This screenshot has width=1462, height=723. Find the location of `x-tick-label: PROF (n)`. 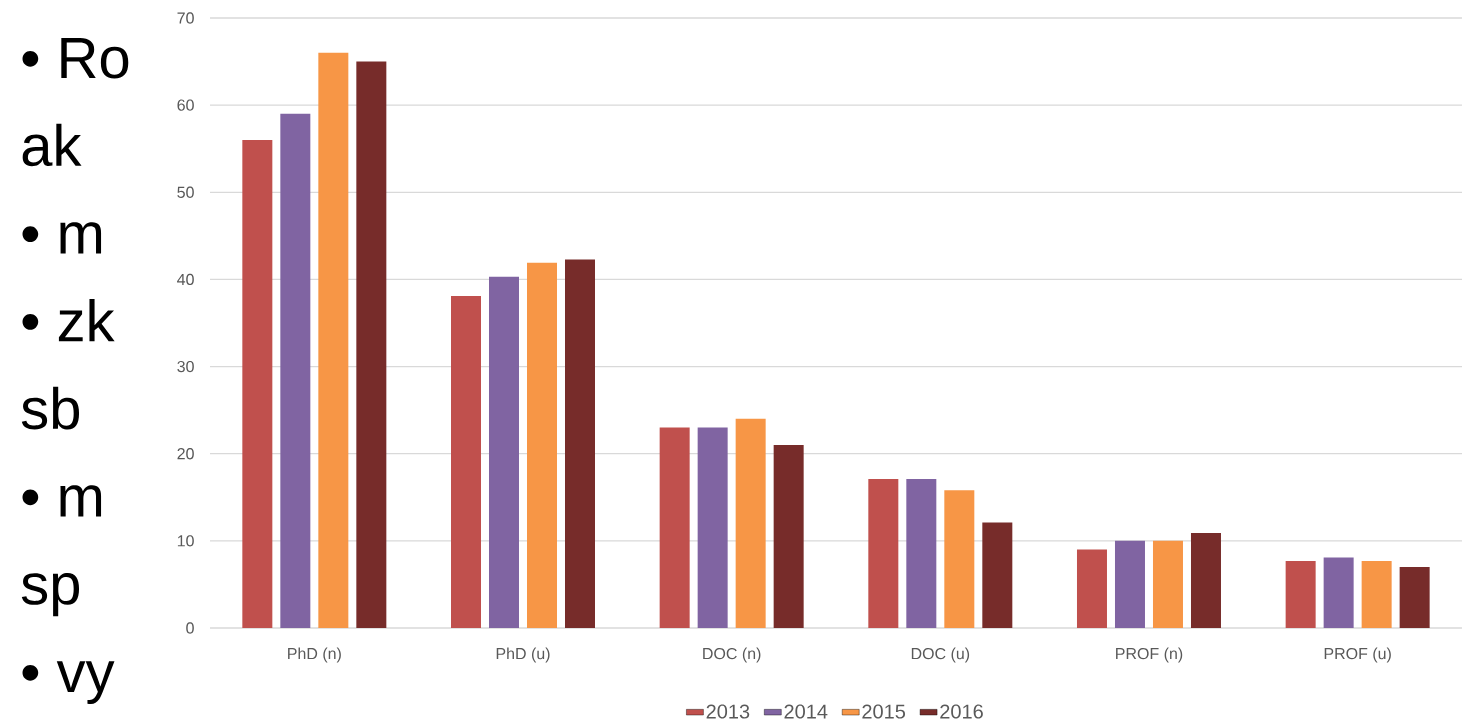

x-tick-label: PROF (n) is located at coordinates (1149, 655).